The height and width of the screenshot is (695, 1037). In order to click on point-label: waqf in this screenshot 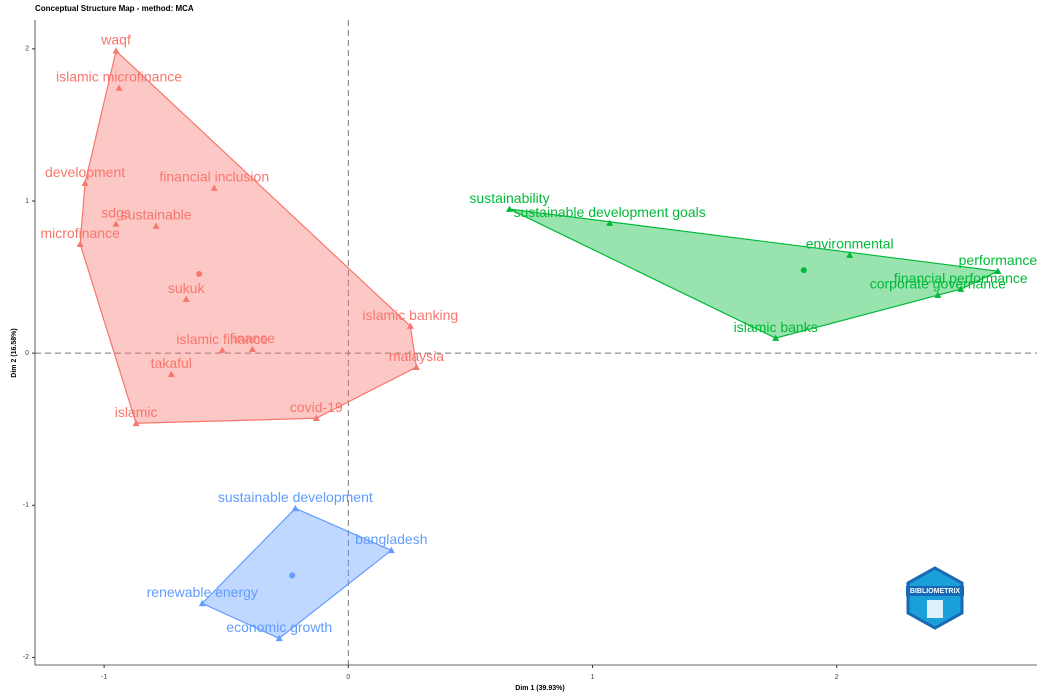, I will do `click(115, 40)`.